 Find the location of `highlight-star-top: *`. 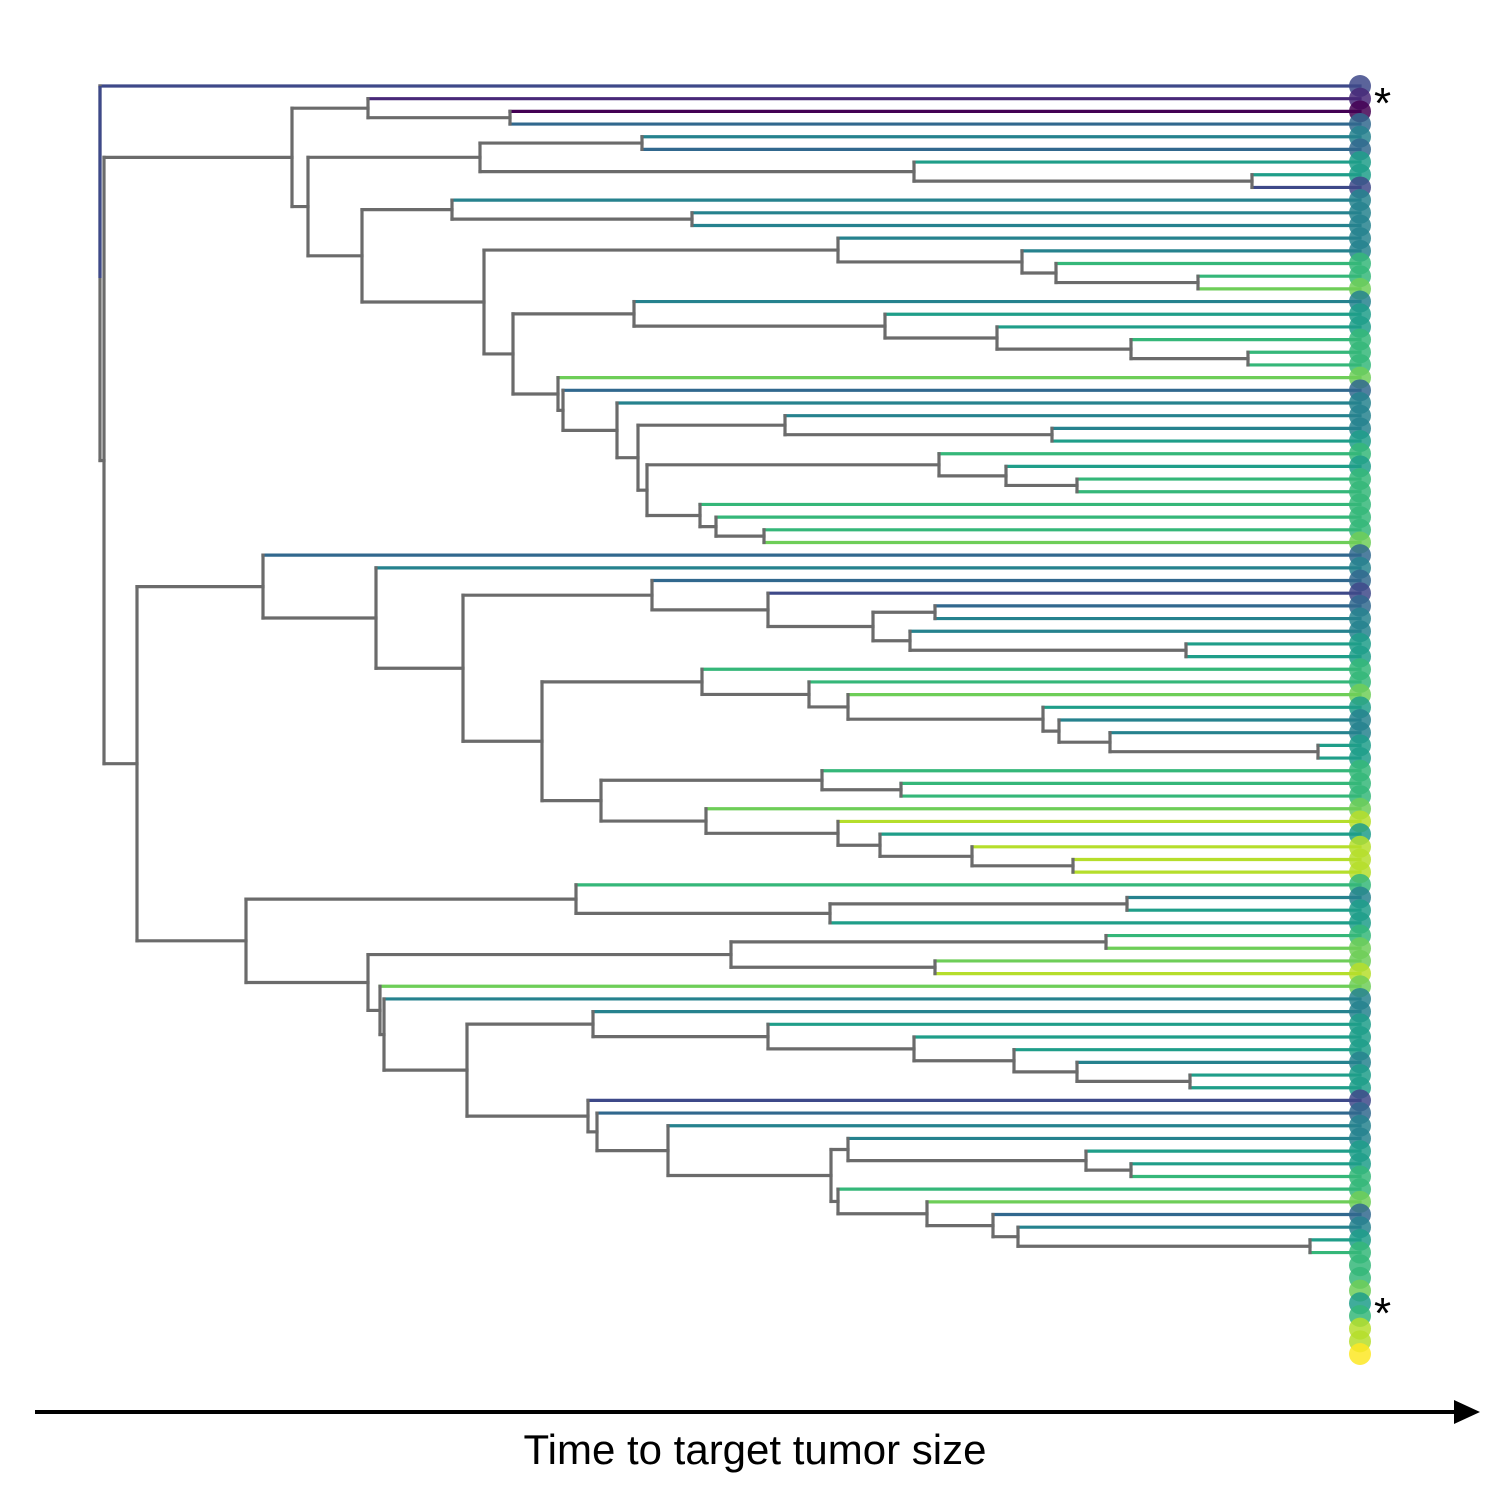

highlight-star-top: * is located at coordinates (1382, 103).